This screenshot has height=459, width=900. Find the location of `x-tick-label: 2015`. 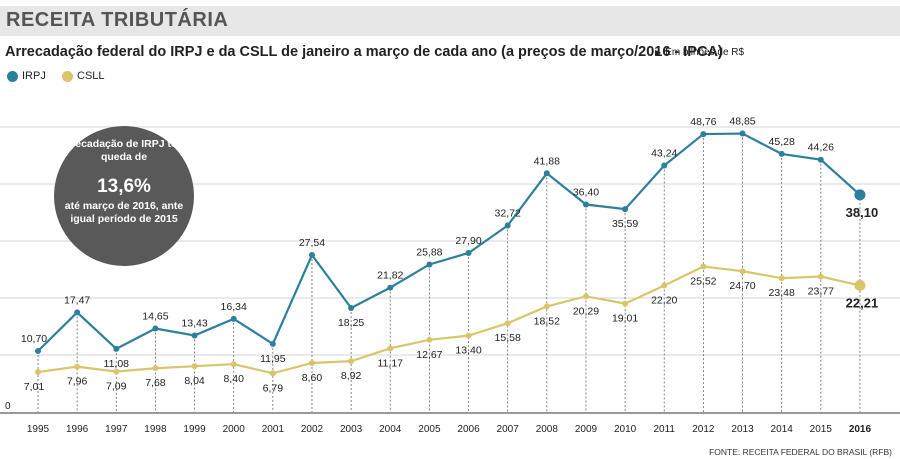

x-tick-label: 2015 is located at coordinates (821, 429).